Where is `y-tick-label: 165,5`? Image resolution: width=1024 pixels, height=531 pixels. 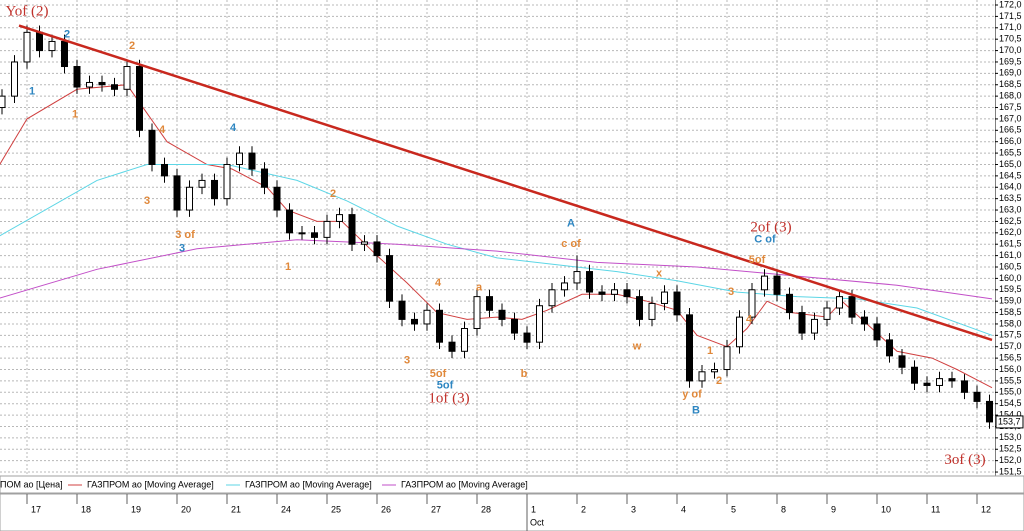
y-tick-label: 165,5 is located at coordinates (1010, 152).